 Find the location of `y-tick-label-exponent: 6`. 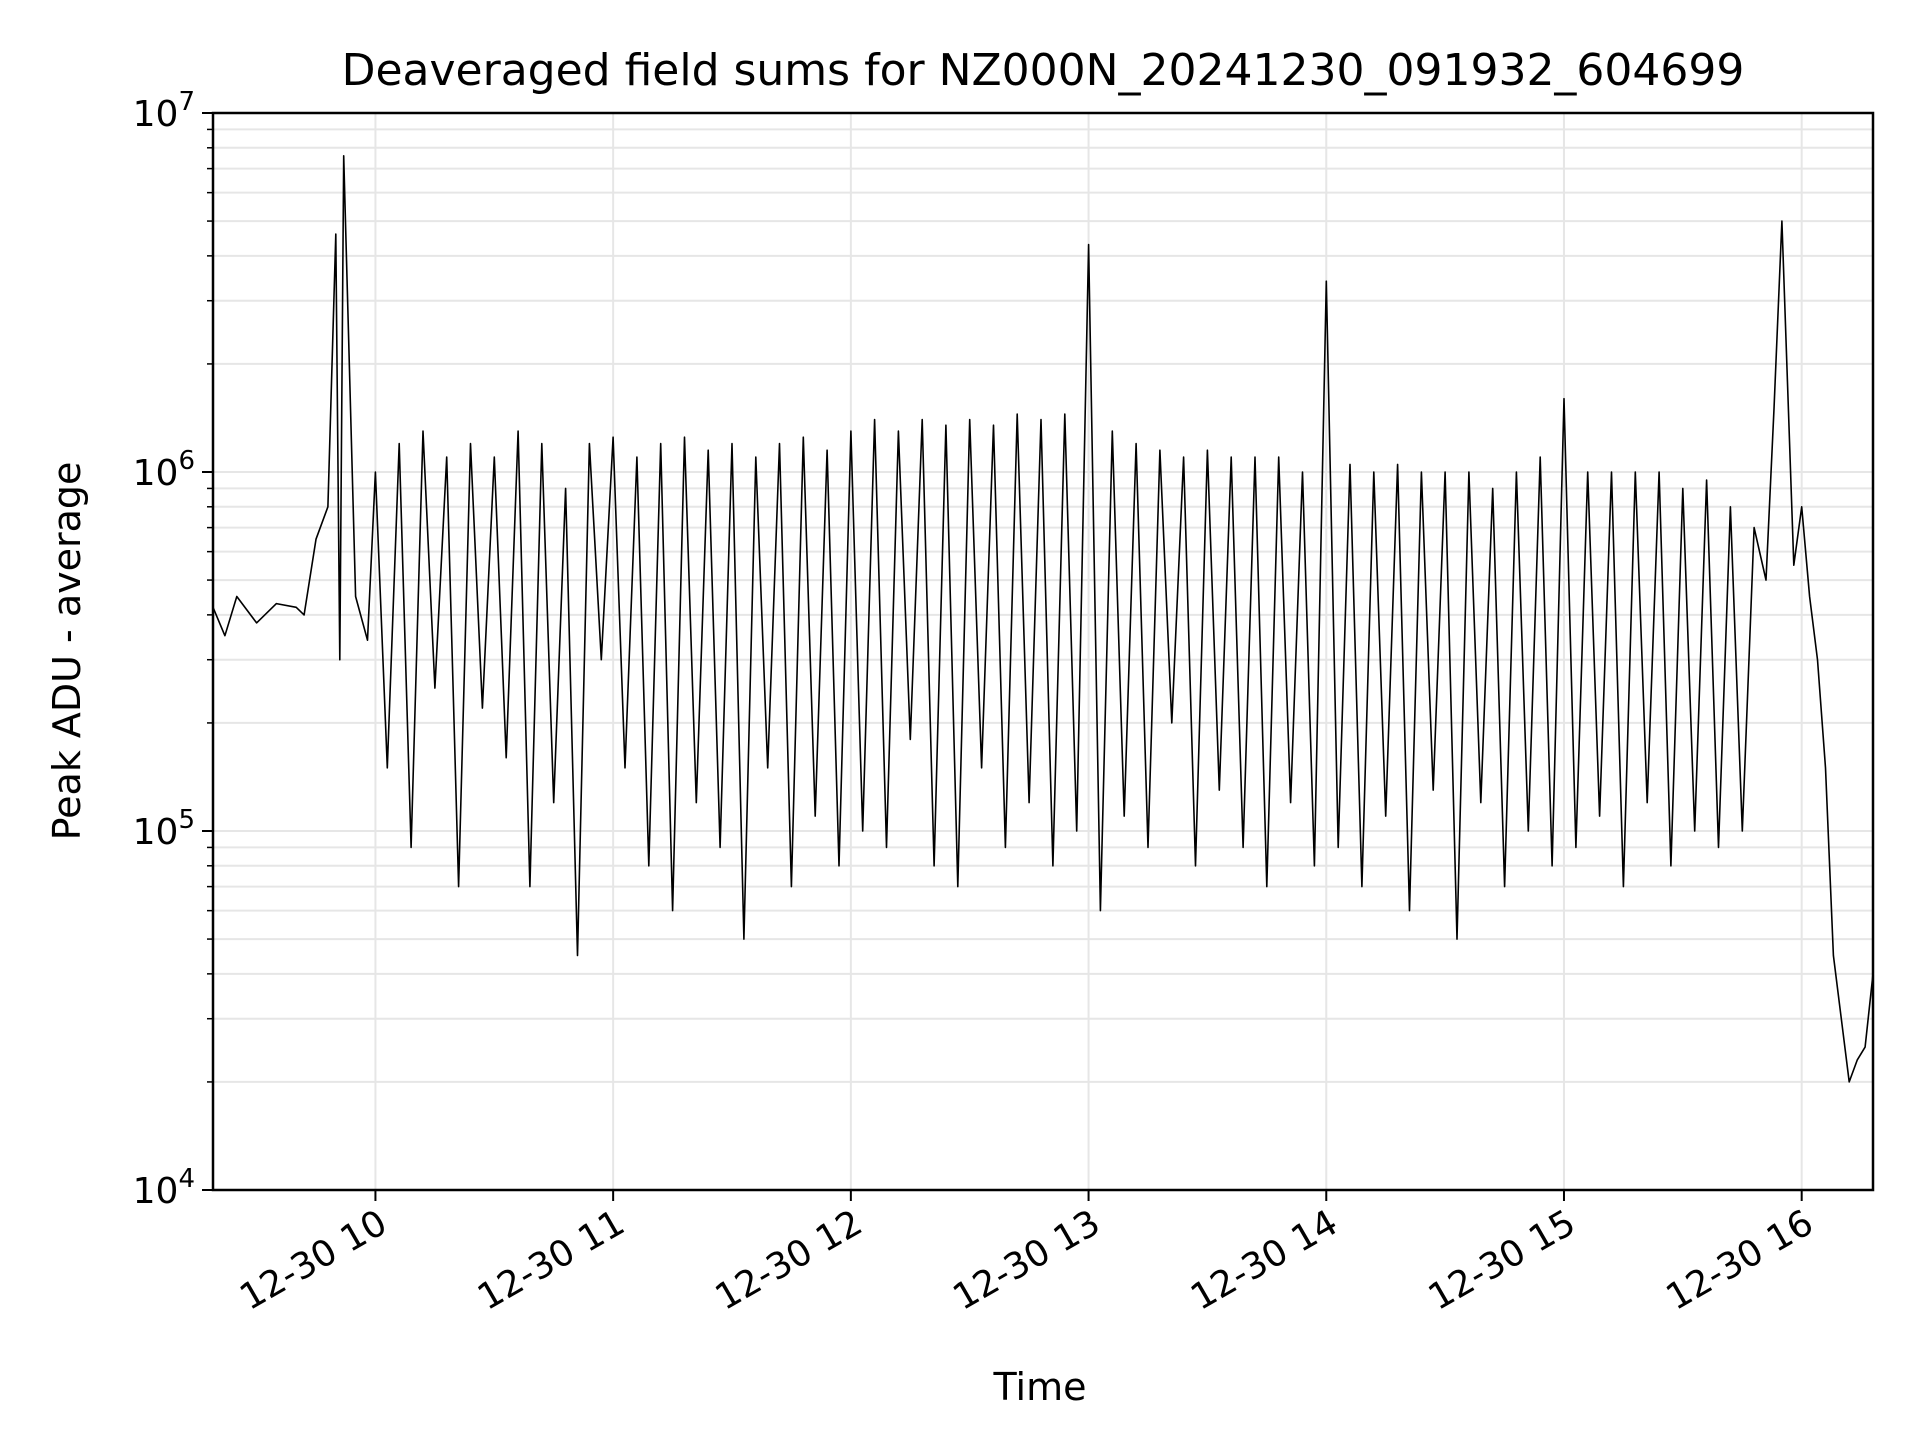

y-tick-label-exponent: 6 is located at coordinates (186, 461).